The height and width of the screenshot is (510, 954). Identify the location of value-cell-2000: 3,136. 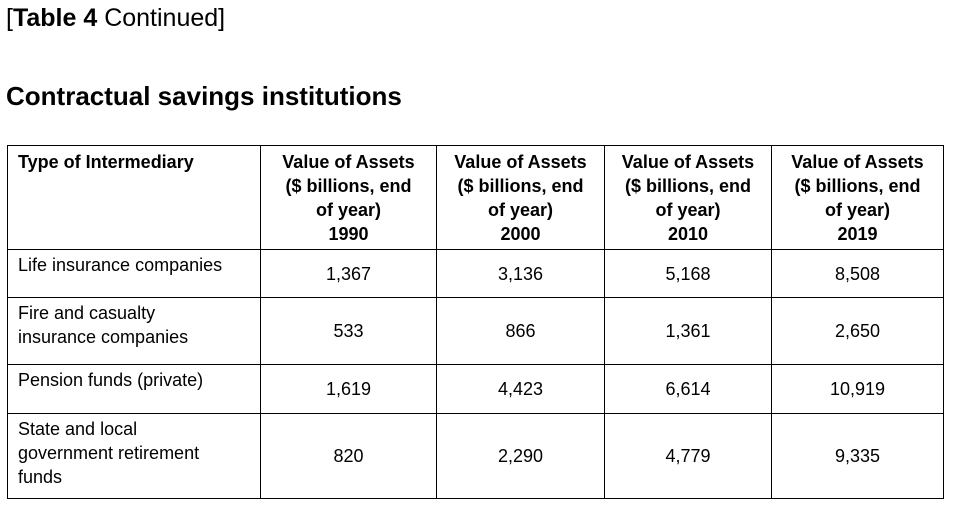
(520, 273).